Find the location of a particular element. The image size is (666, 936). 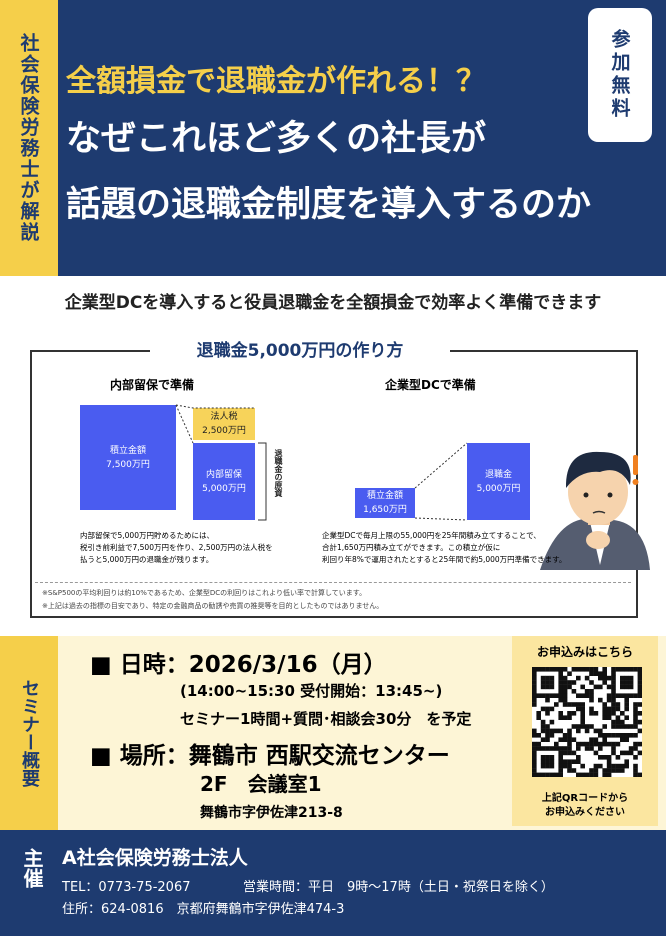

address: 舞鶴市字伊佐津213-8 is located at coordinates (271, 813).